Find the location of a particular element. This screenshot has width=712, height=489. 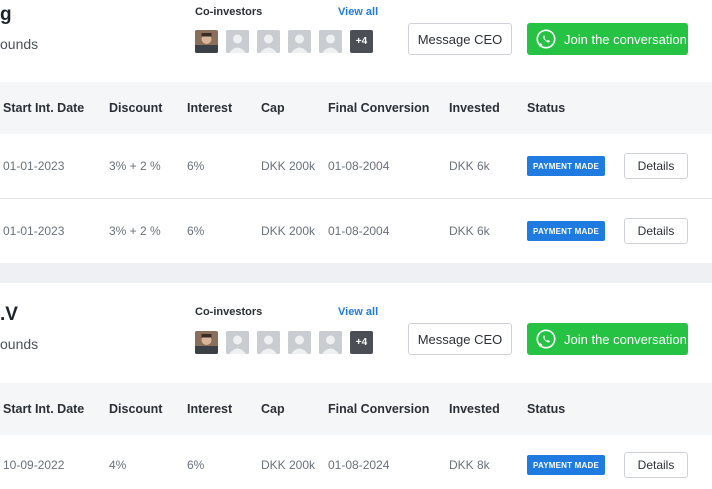

company-name: .V is located at coordinates (9, 314).